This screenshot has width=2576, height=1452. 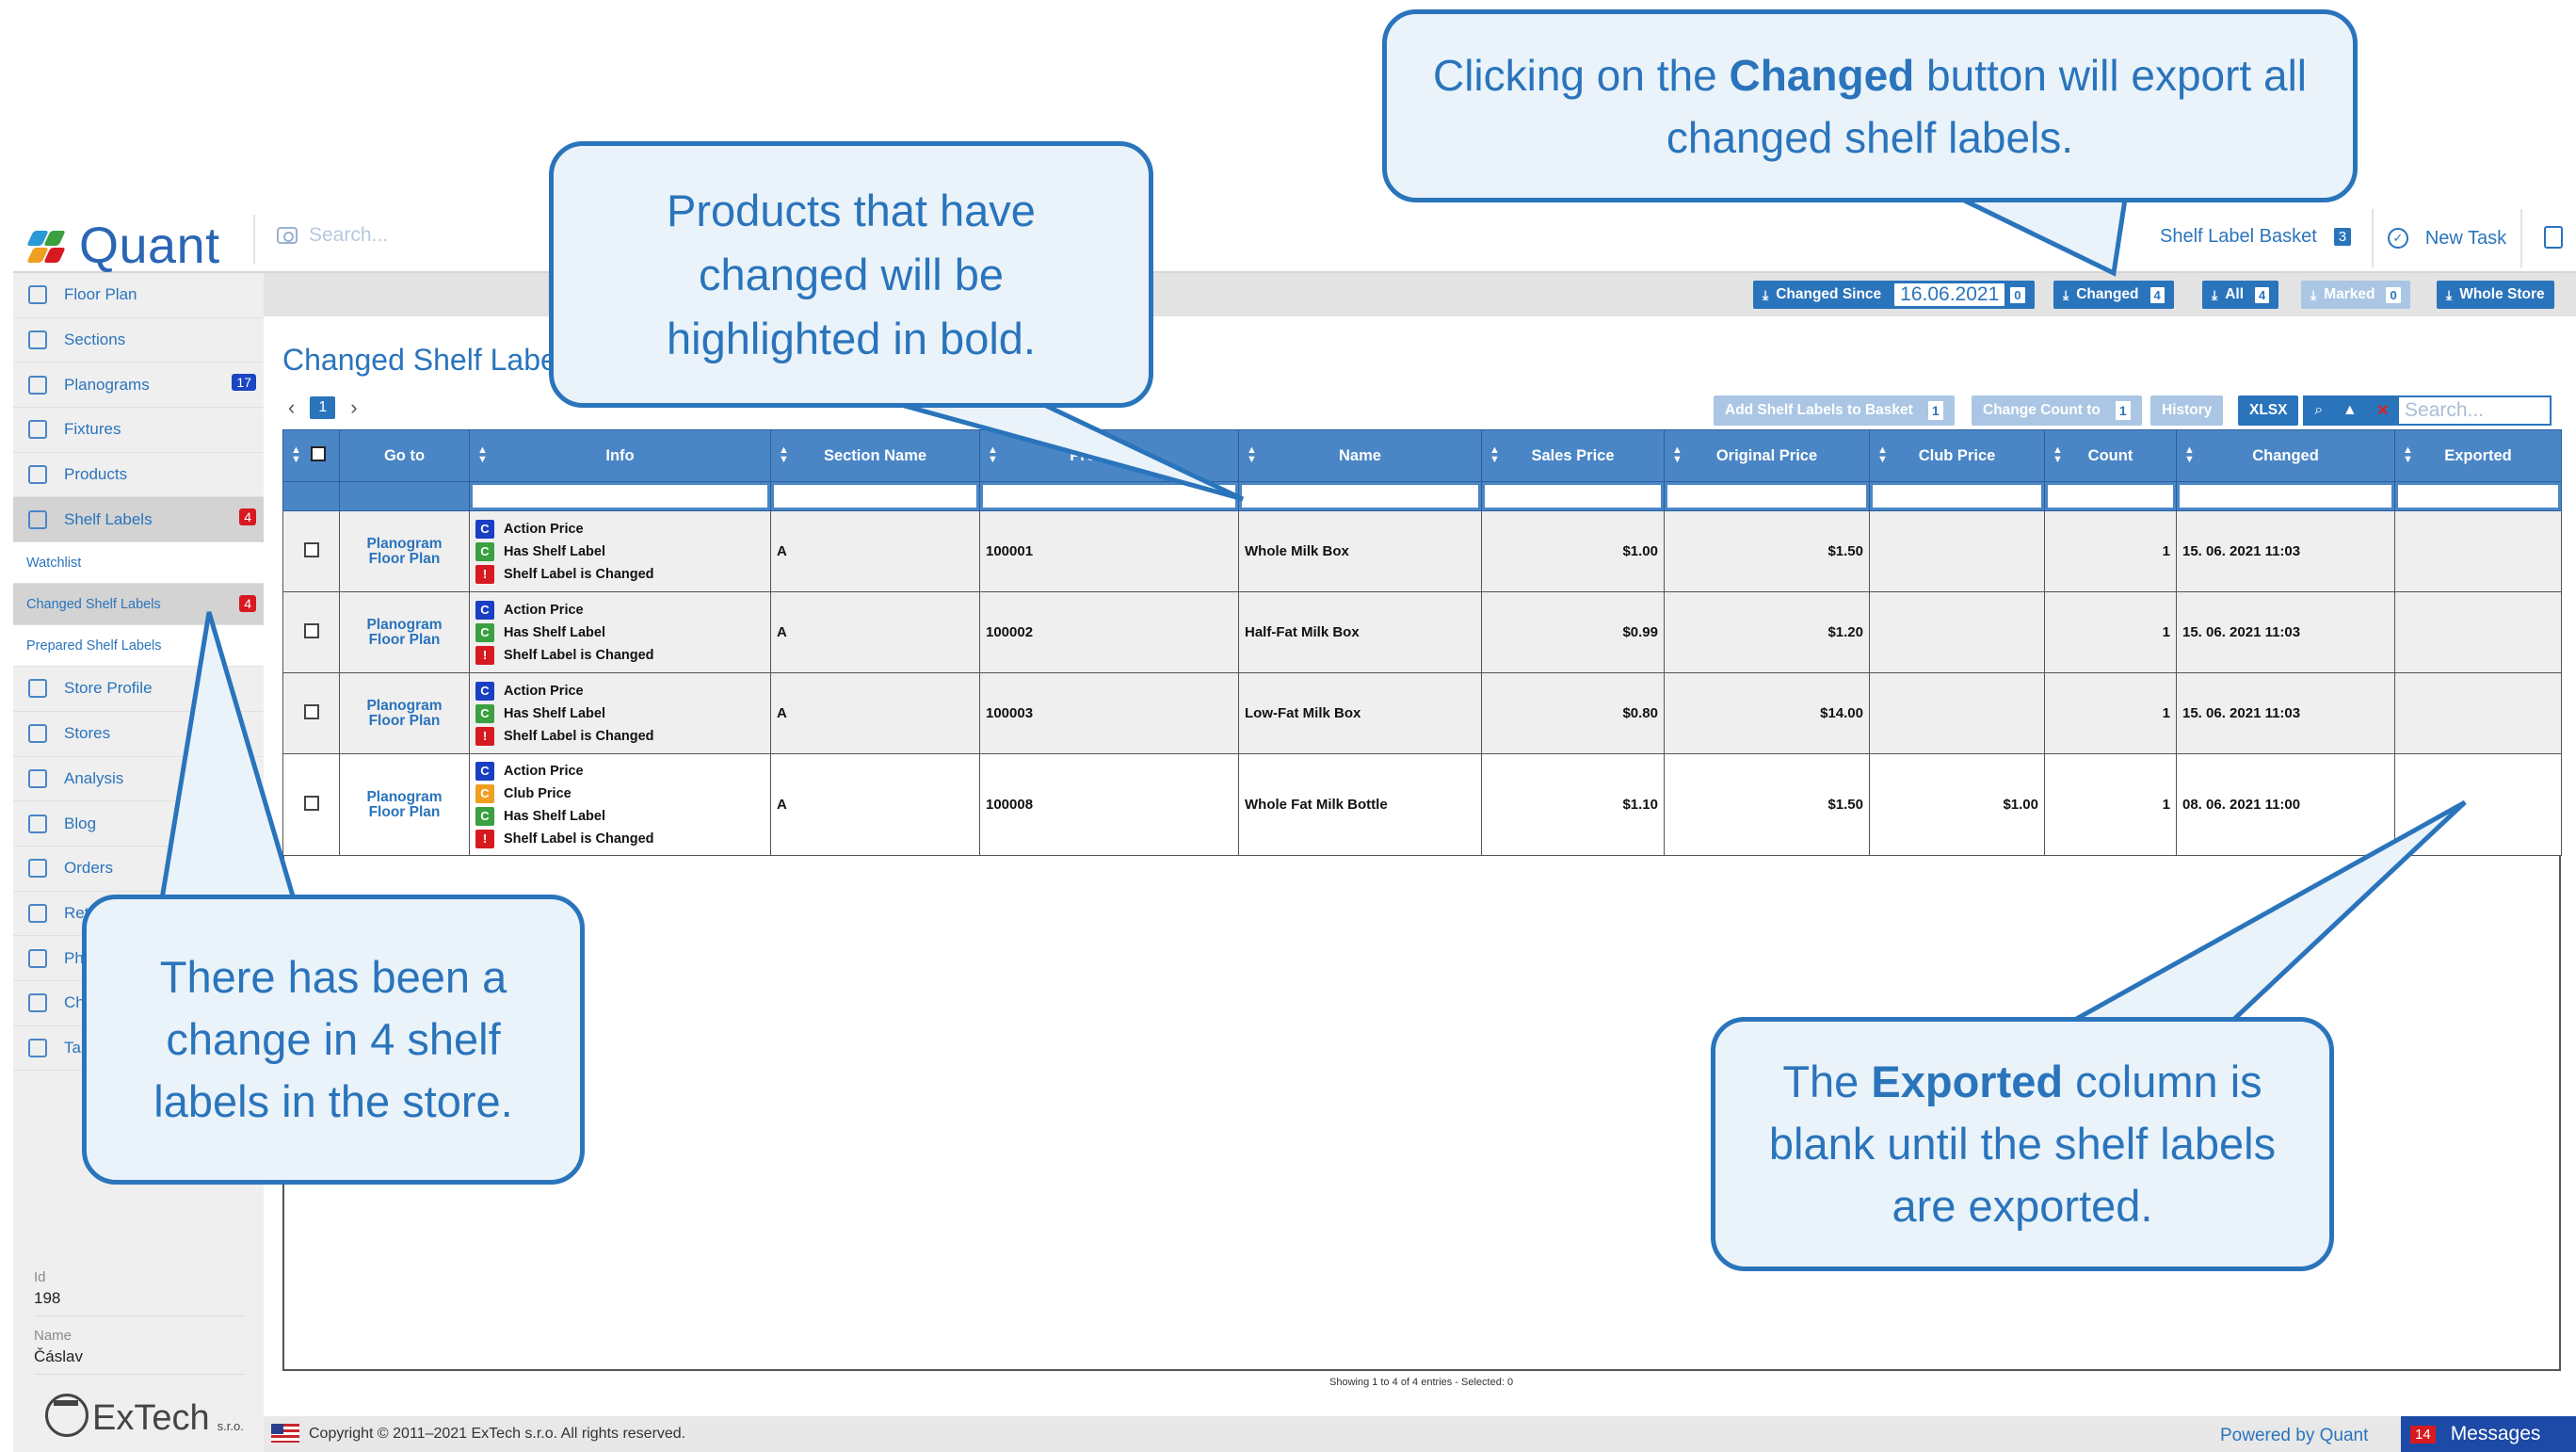 I want to click on column-header-original-price: ▲ ▼ Original Price, so click(x=1767, y=455).